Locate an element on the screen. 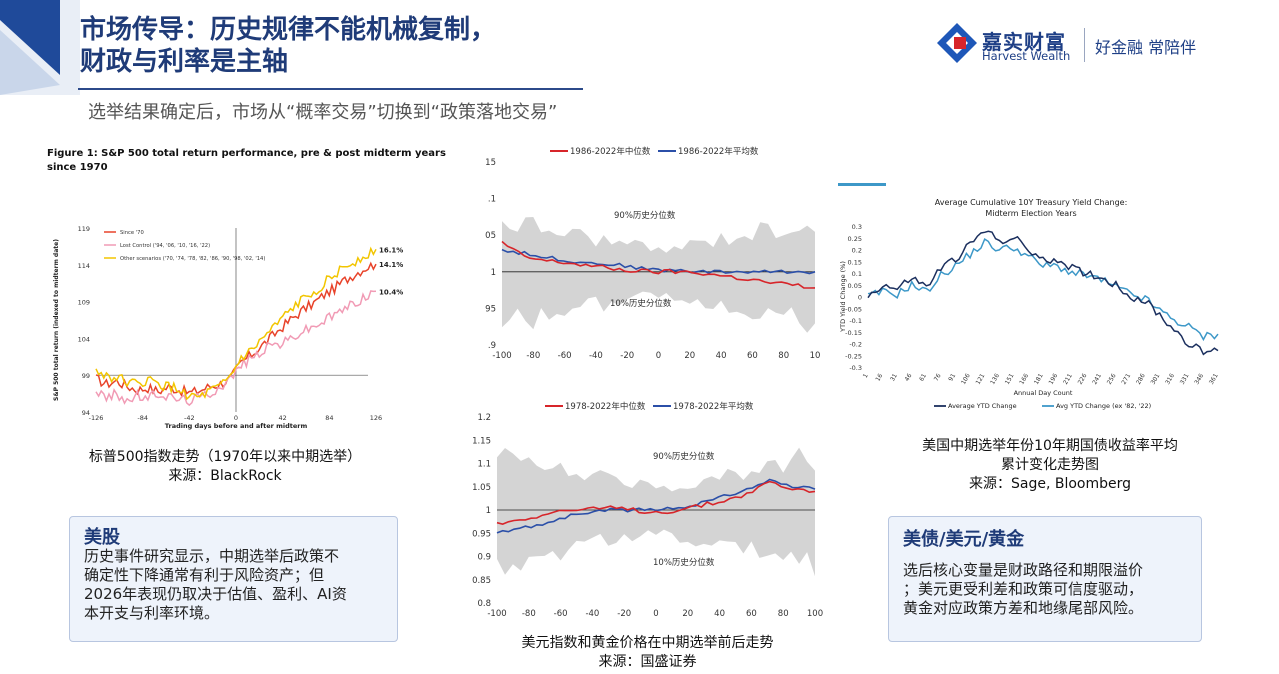 This screenshot has height=674, width=1279. figure3-caption-line2: 累计变化走势图 is located at coordinates (1050, 465).